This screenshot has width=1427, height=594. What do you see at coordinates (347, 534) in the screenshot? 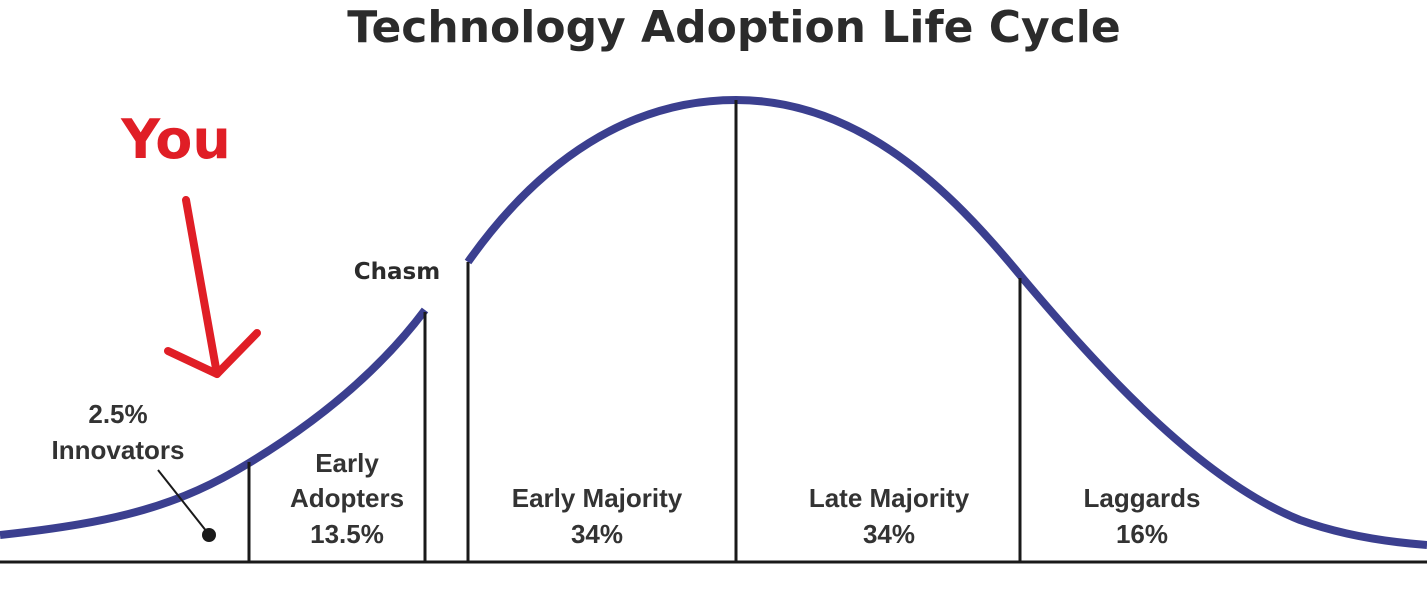
I see `early-adopters-percent: 13.5%` at bounding box center [347, 534].